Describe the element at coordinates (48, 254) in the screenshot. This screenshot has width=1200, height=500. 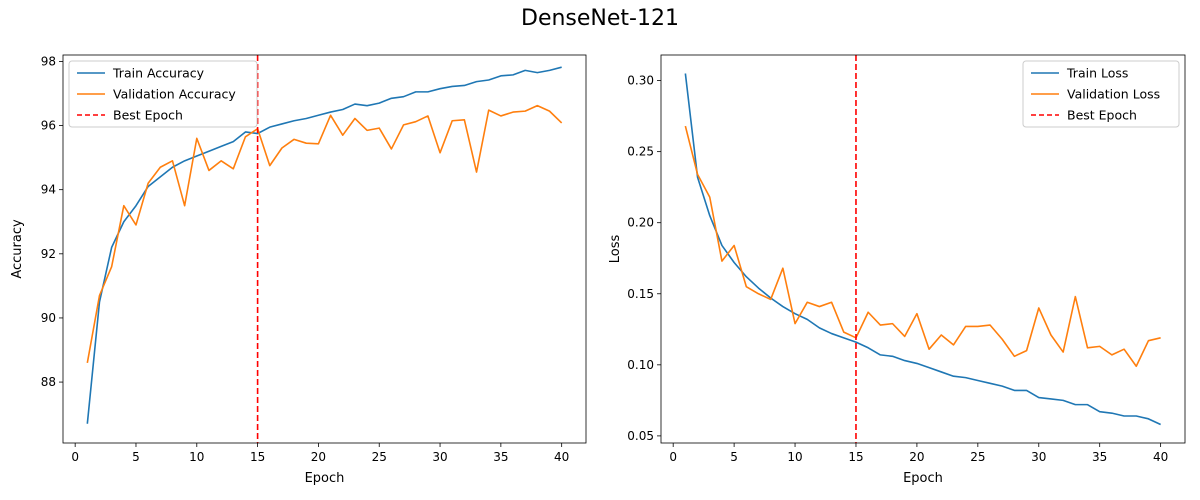
I see `y-tick-label: 92` at that location.